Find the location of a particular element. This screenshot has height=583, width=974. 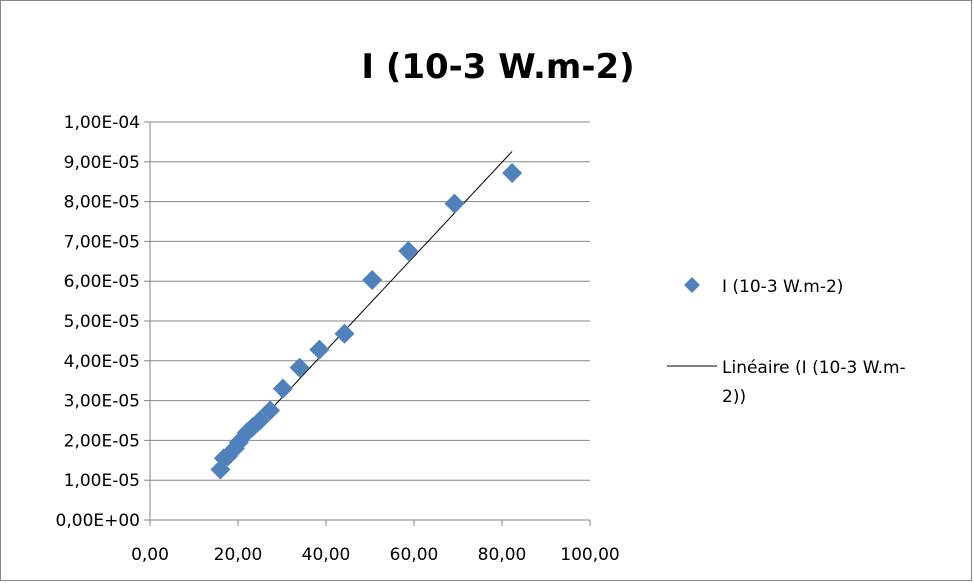

legend-label-trendline: Linéaire (I (10-3 W.m- 2)) is located at coordinates (816, 382).